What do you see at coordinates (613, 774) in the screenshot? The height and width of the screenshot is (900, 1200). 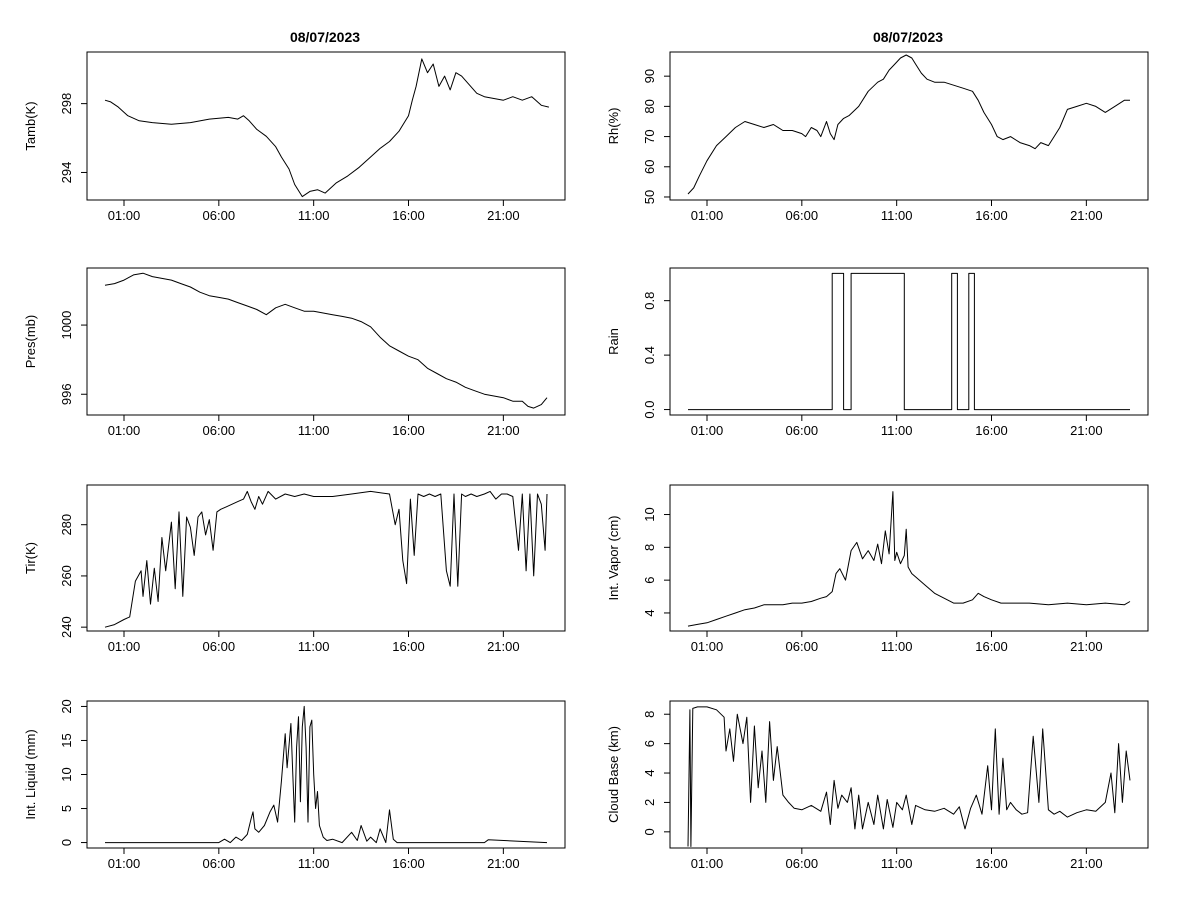 I see `cloudbase-y-axis-title: Cloud Base (km)` at bounding box center [613, 774].